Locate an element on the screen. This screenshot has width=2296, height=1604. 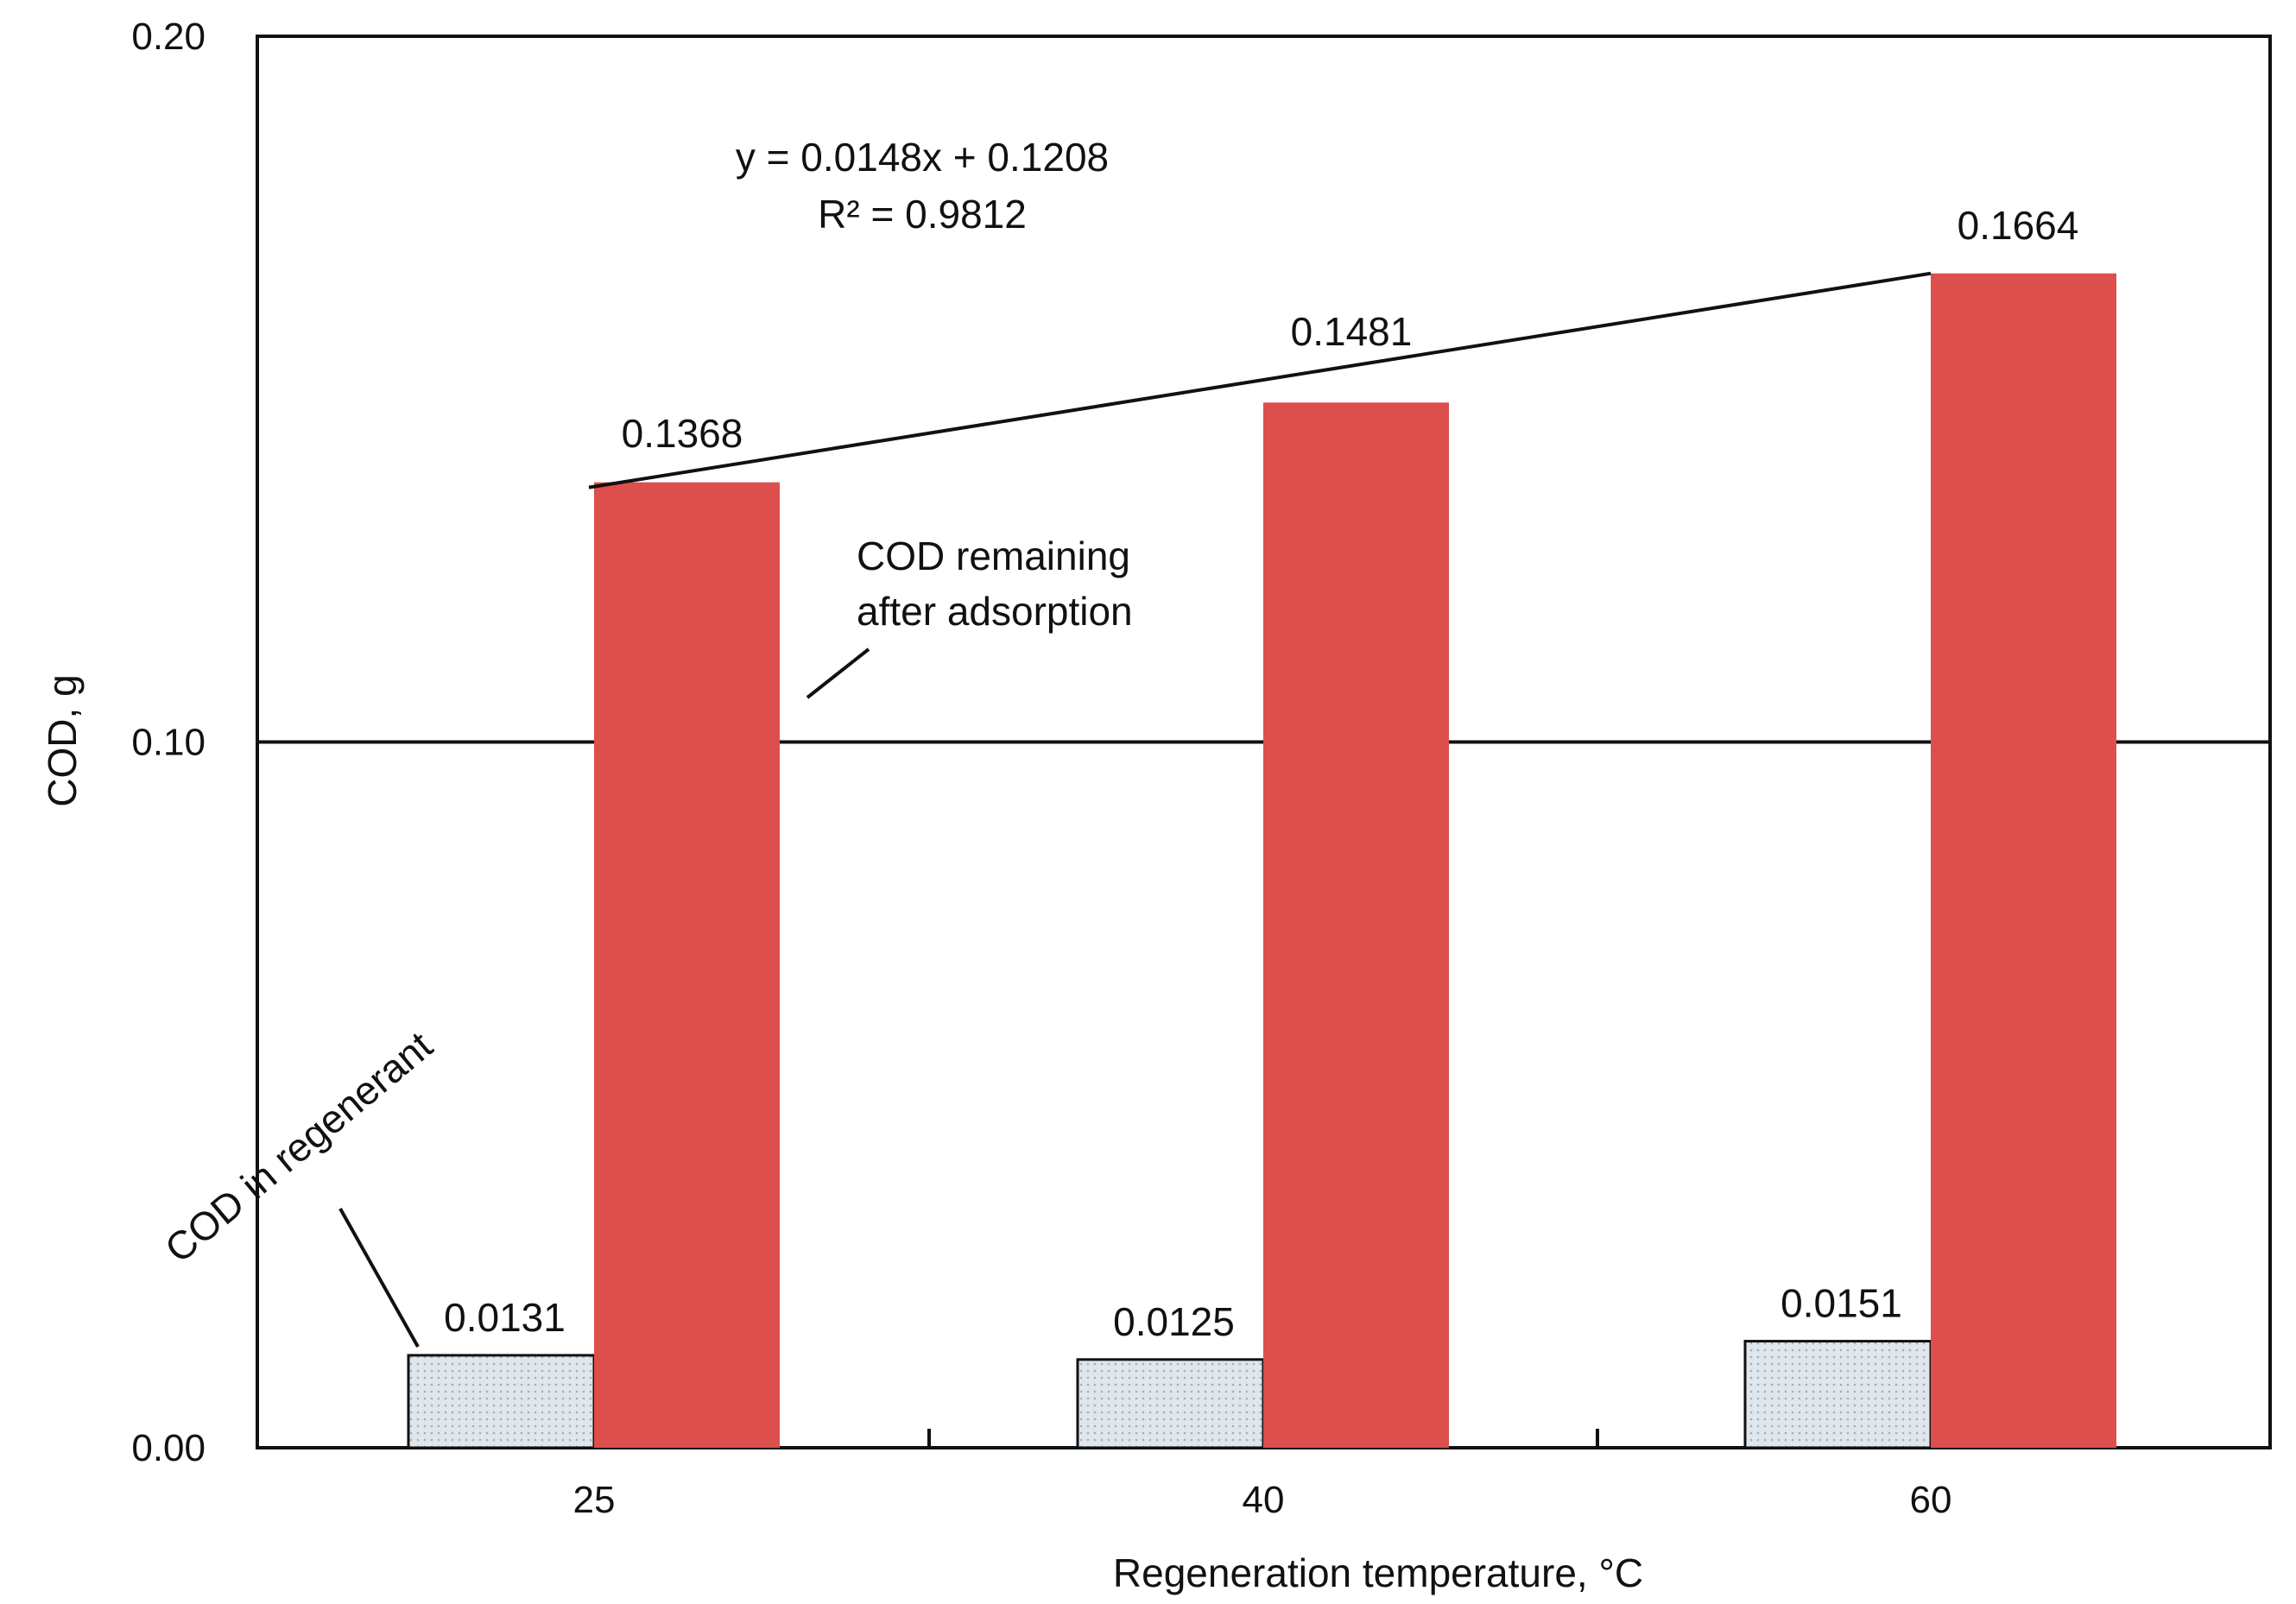
x-tick-label: 60 is located at coordinates (1931, 1500).